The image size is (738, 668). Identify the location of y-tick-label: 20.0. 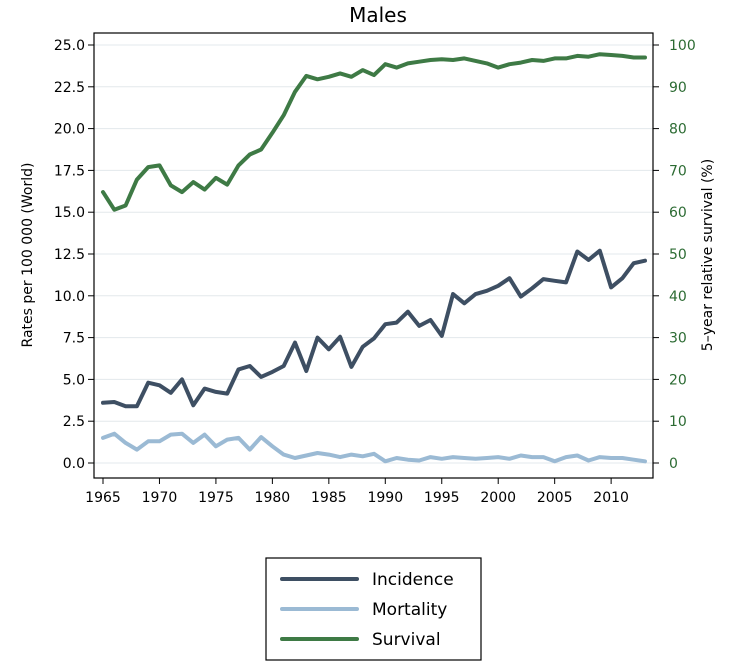
(69, 130).